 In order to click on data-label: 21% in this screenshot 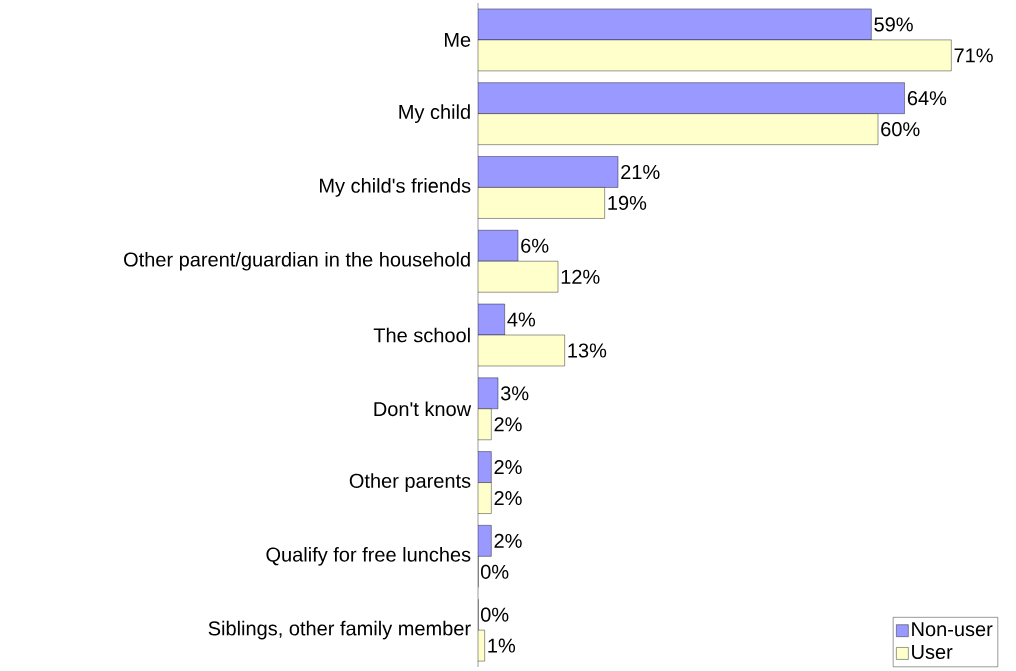, I will do `click(640, 172)`.